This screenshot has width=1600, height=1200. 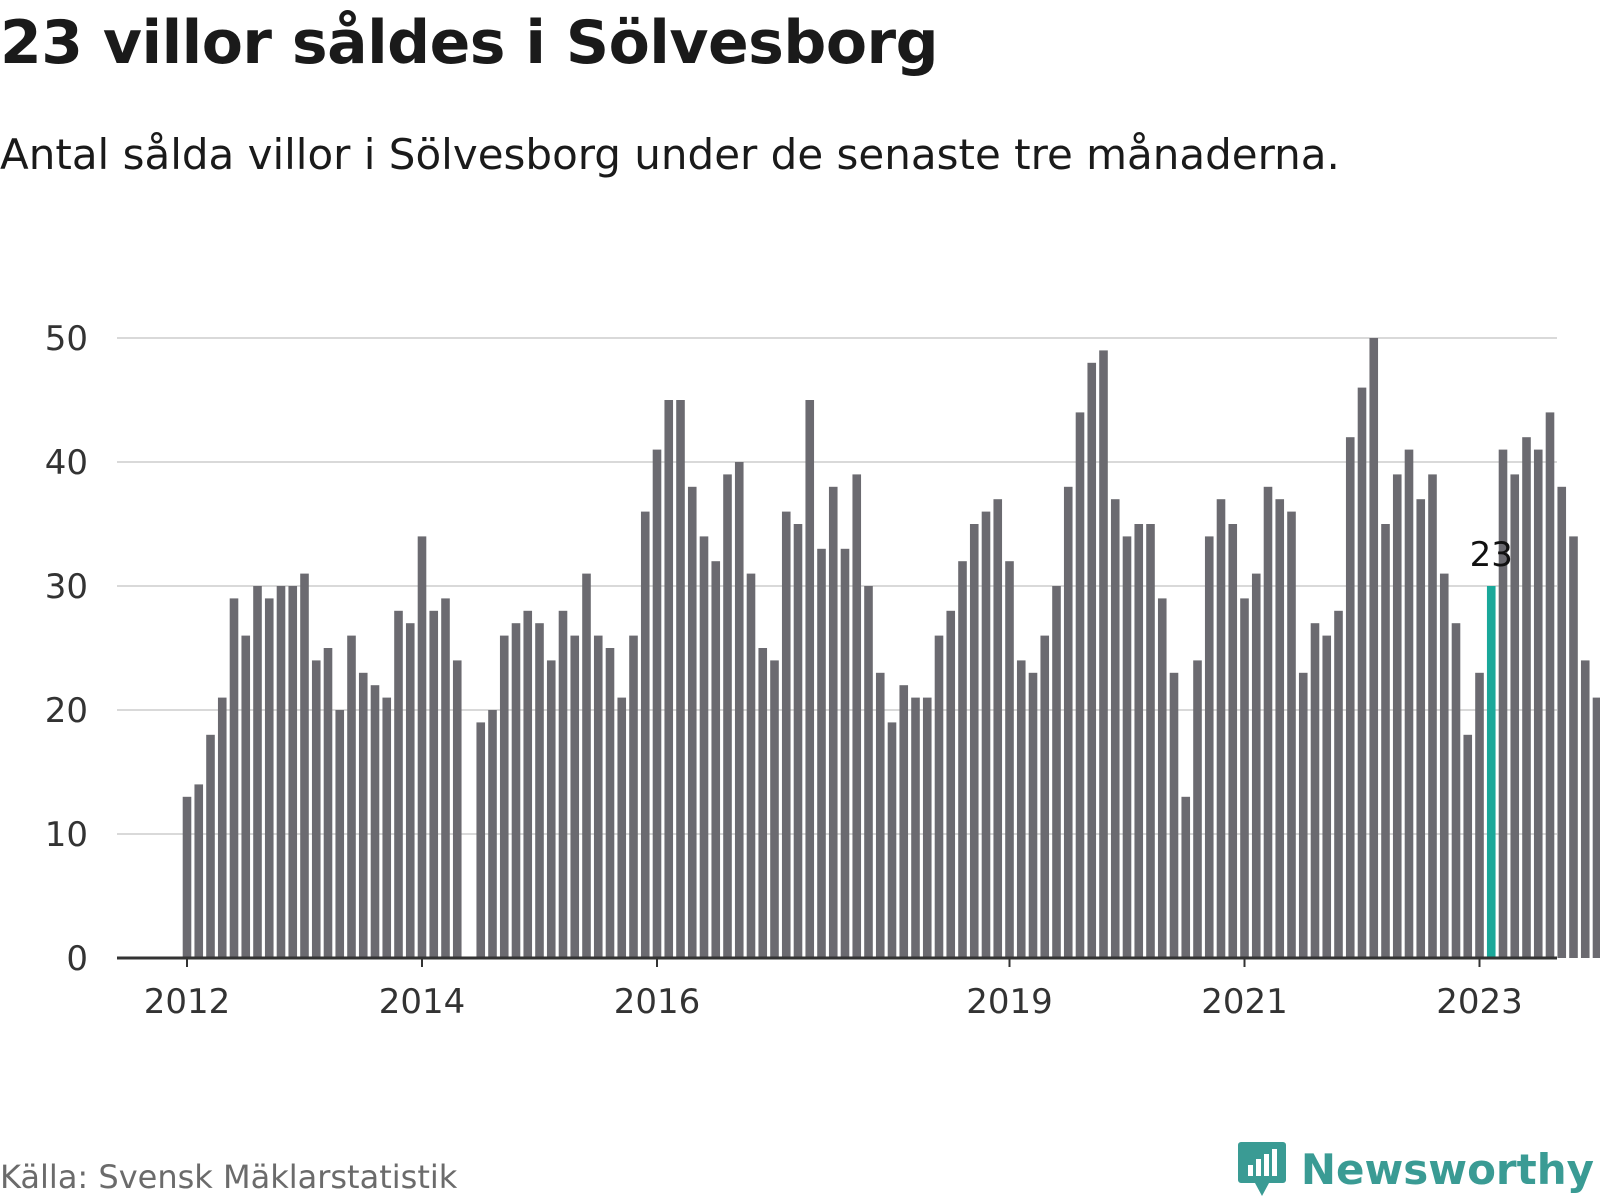 I want to click on y-tick-label: 30, so click(x=66, y=587).